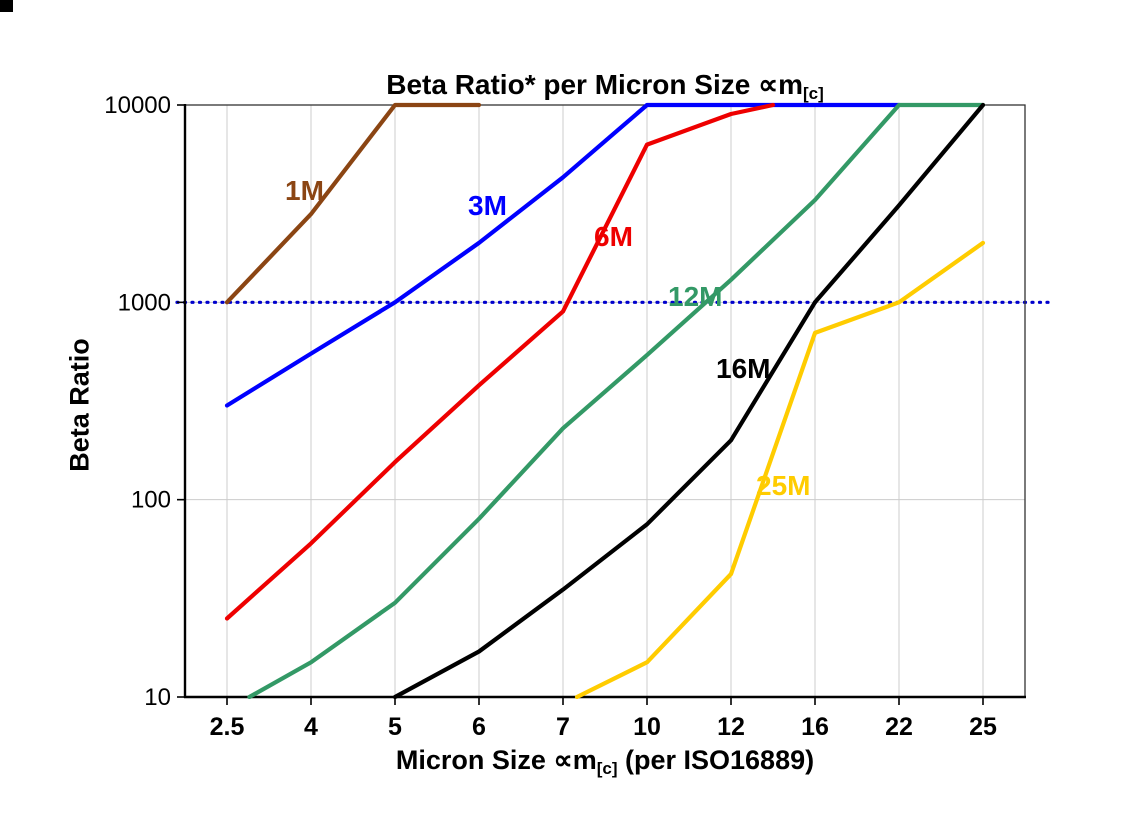  Describe the element at coordinates (6, 6) in the screenshot. I see `corner-artifact` at that location.